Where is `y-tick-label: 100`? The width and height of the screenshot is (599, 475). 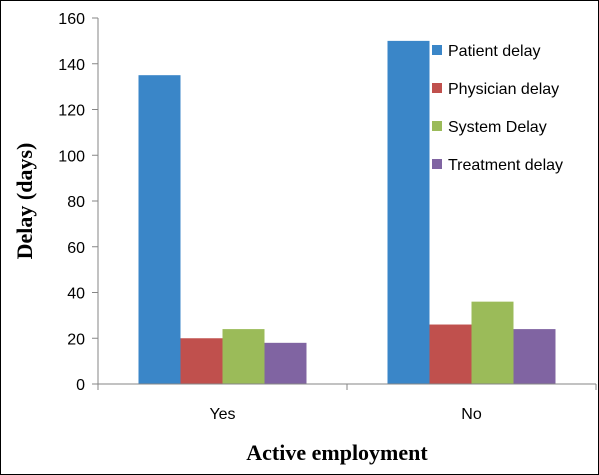
y-tick-label: 100 is located at coordinates (71, 156).